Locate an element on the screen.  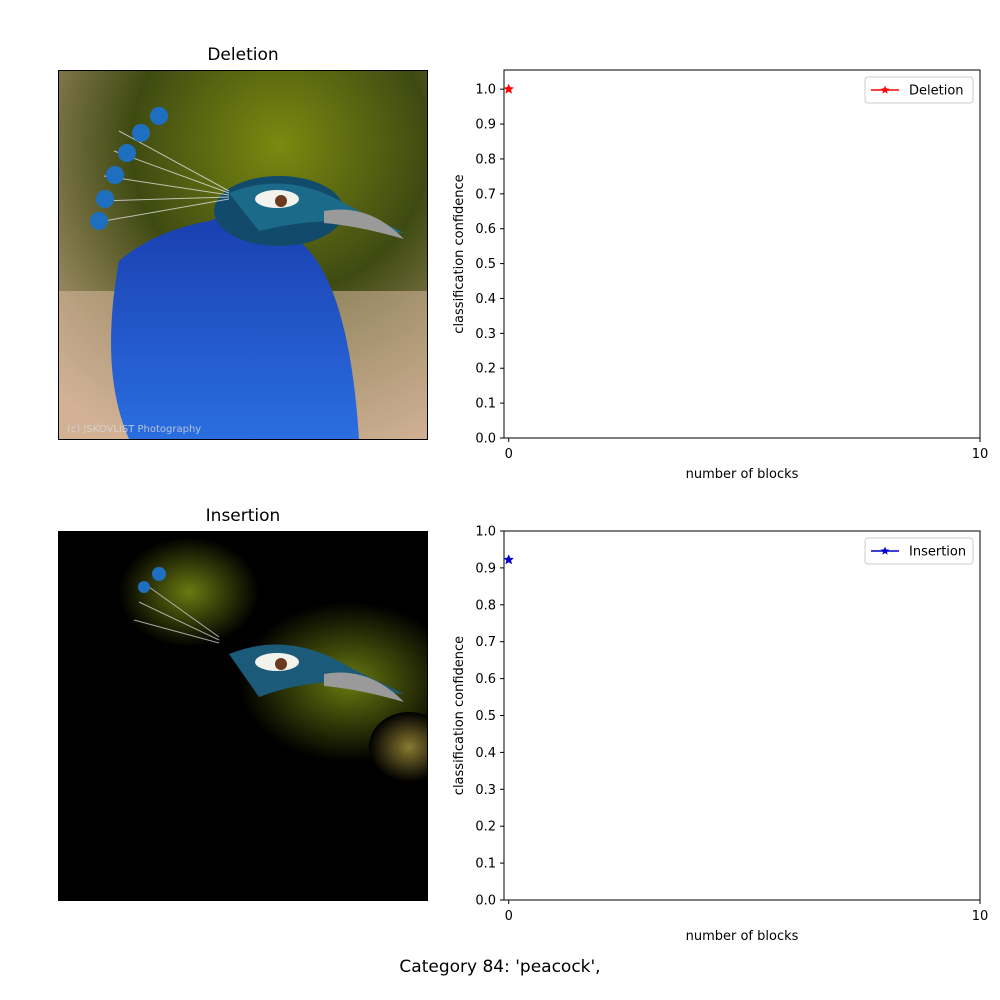
legend-label: Deletion is located at coordinates (936, 91).